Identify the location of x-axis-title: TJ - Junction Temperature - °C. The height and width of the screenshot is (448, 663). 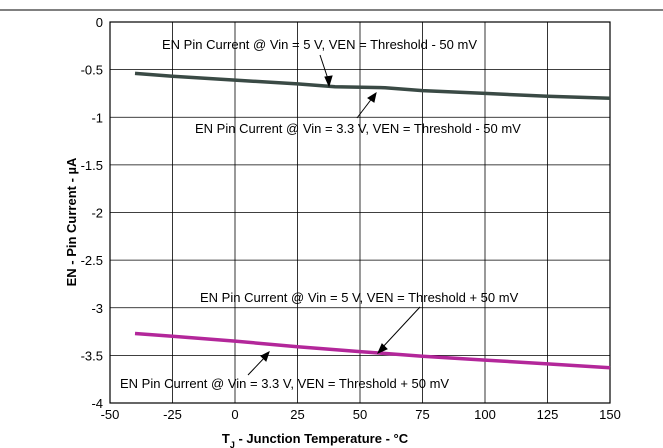
(315, 439).